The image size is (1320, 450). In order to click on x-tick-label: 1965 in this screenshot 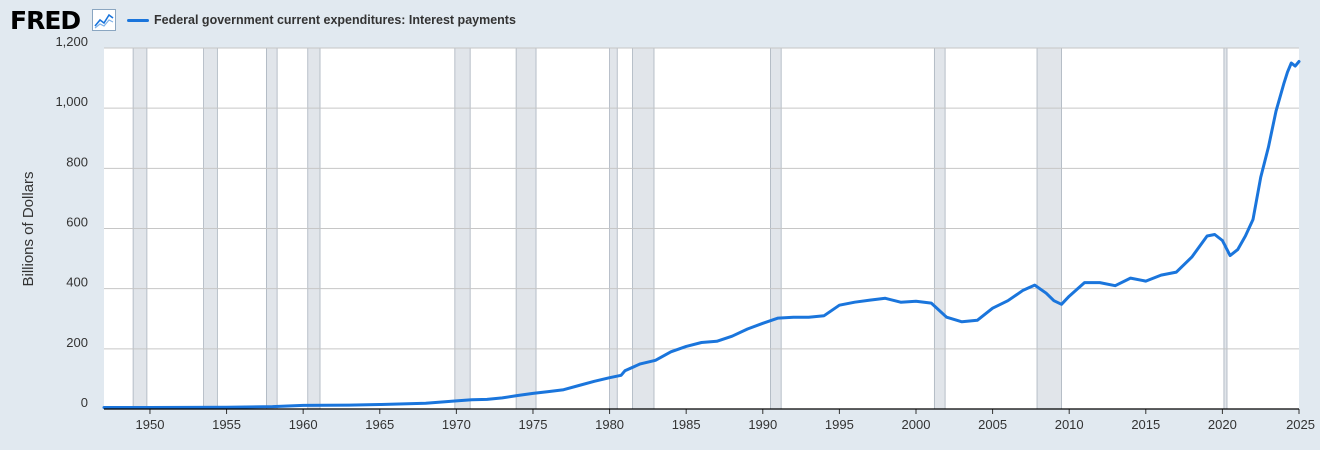, I will do `click(379, 424)`.